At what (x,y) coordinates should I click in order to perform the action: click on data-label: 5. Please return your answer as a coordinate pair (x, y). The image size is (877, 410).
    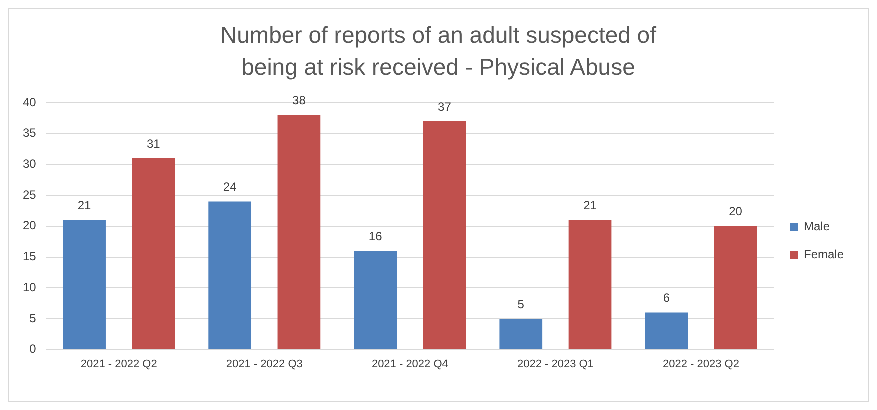
    Looking at the image, I should click on (521, 304).